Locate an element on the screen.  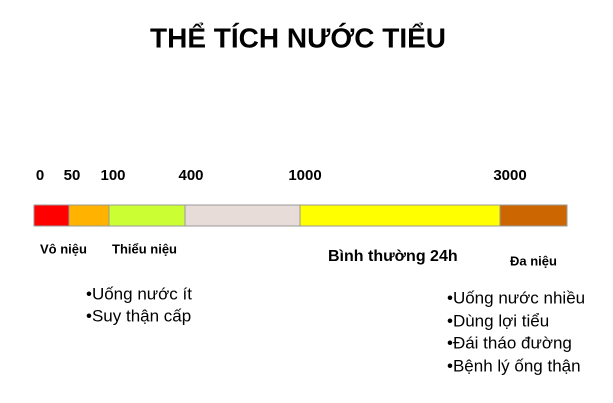
scale-bar is located at coordinates (300, 215).